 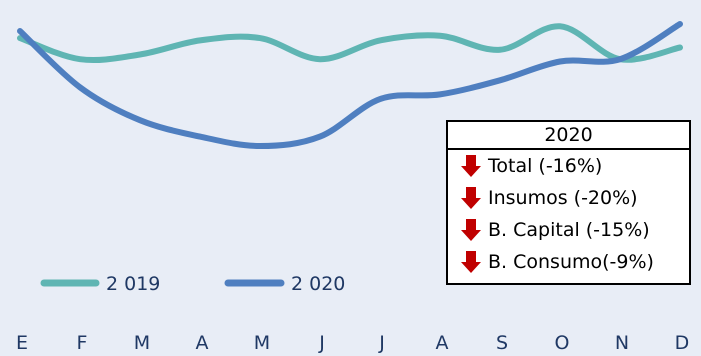 I want to click on legend-label-2020: 2 020, so click(x=318, y=284).